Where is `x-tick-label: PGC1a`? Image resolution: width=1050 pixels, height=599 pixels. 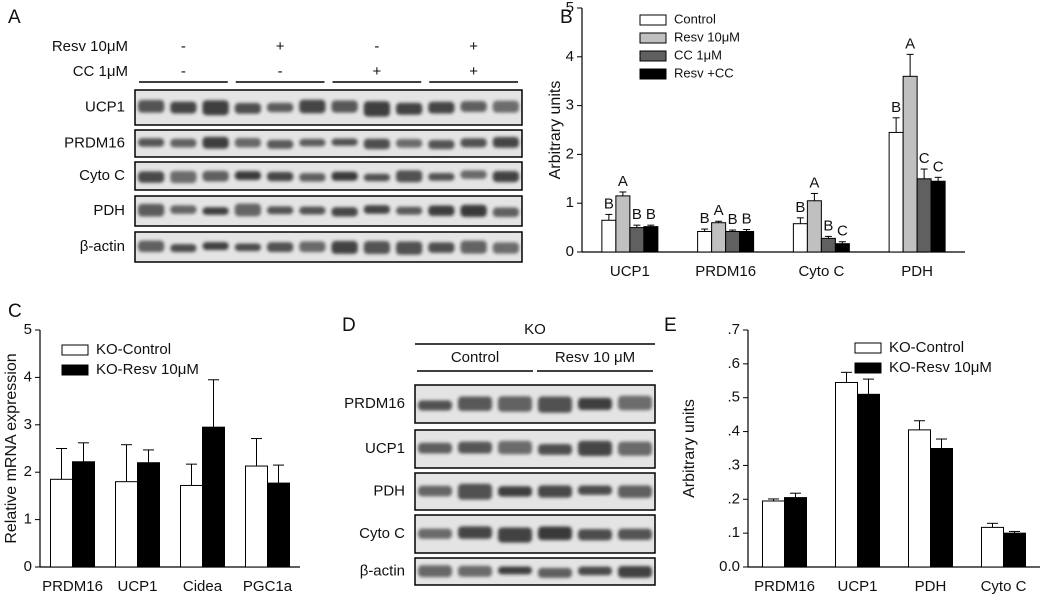 x-tick-label: PGC1a is located at coordinates (268, 586).